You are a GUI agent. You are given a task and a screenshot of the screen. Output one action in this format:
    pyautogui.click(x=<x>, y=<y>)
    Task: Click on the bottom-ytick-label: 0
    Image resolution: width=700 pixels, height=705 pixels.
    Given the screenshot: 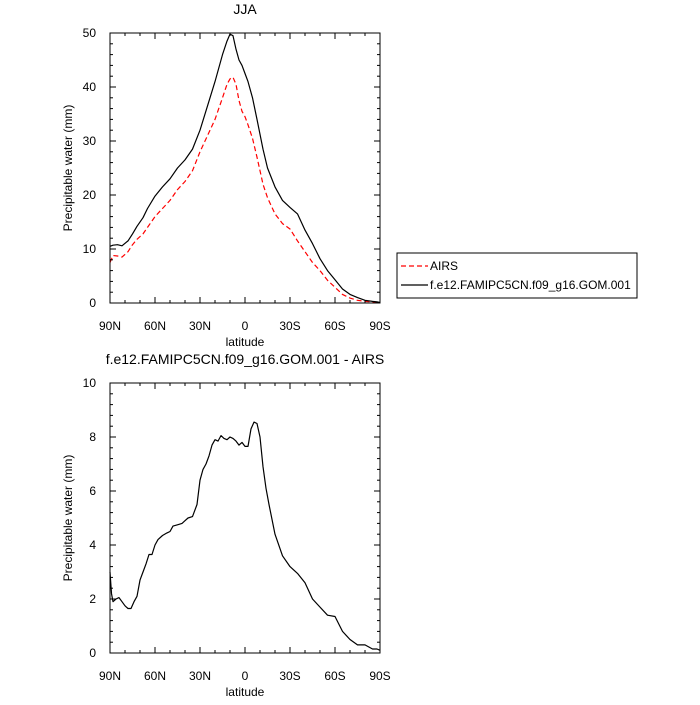 What is the action you would take?
    pyautogui.click(x=92, y=653)
    